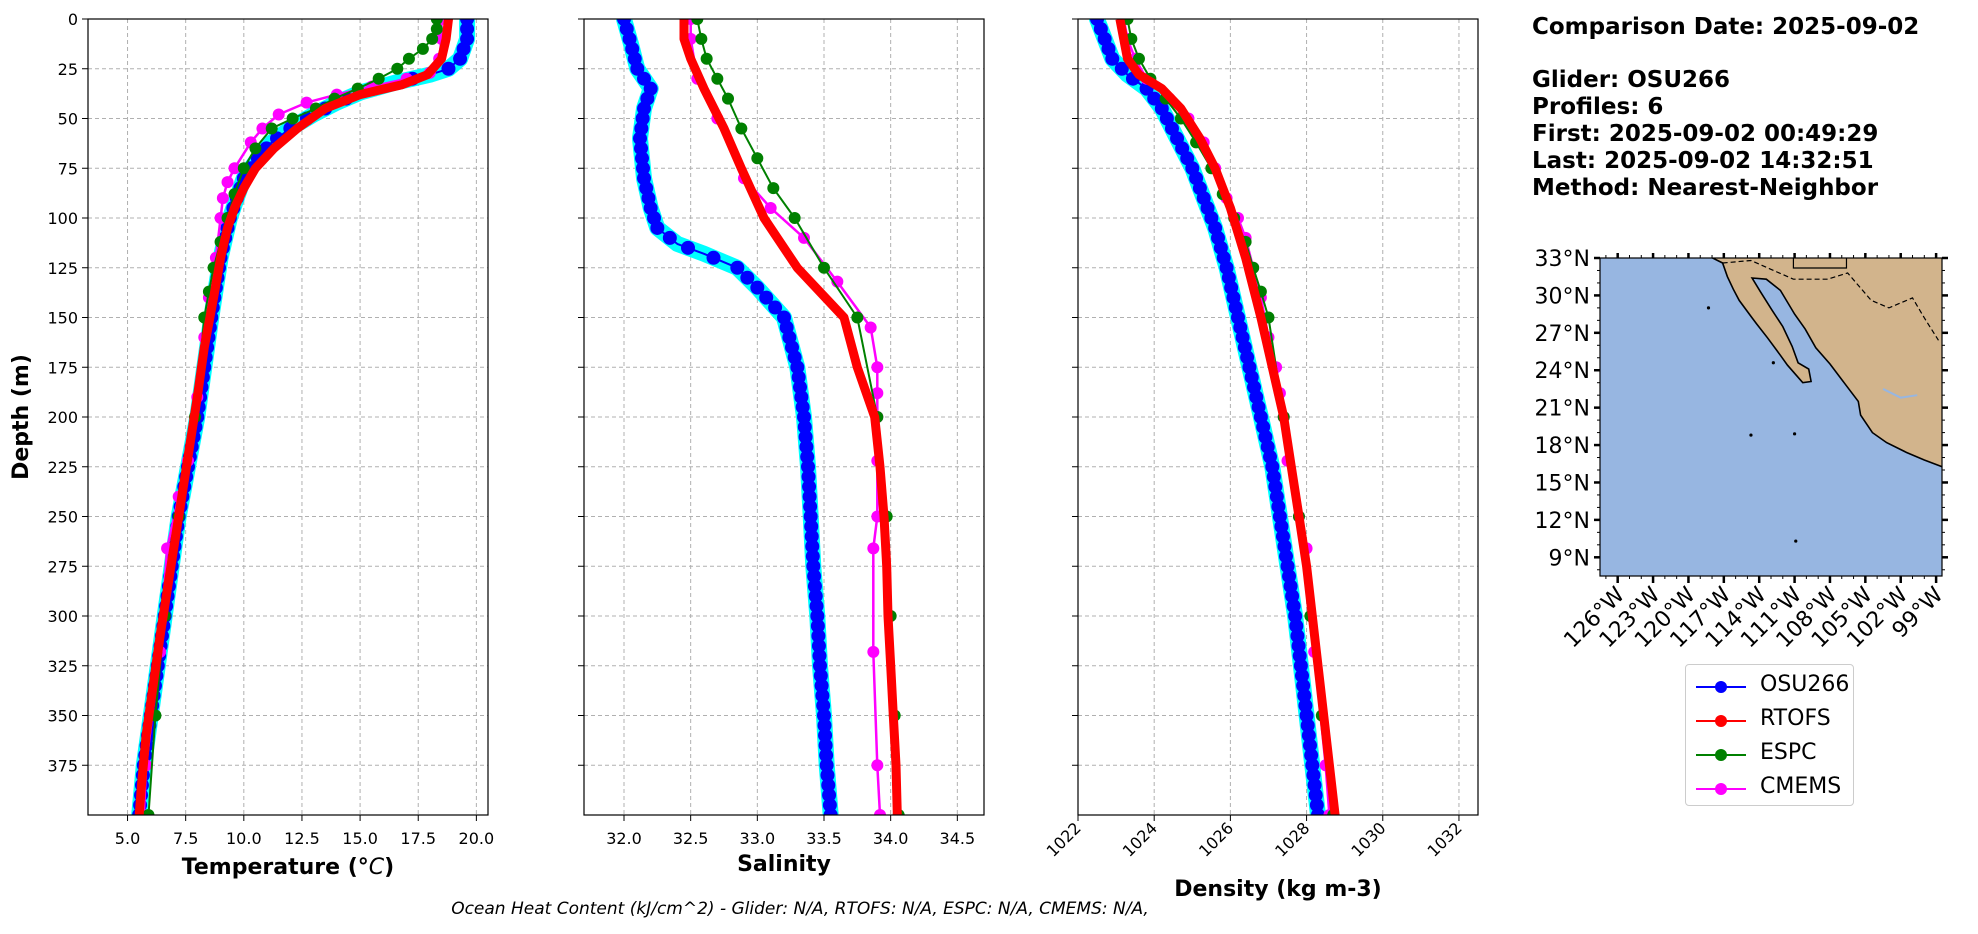  I want to click on x-tick-label: 1028, so click(1292, 839).